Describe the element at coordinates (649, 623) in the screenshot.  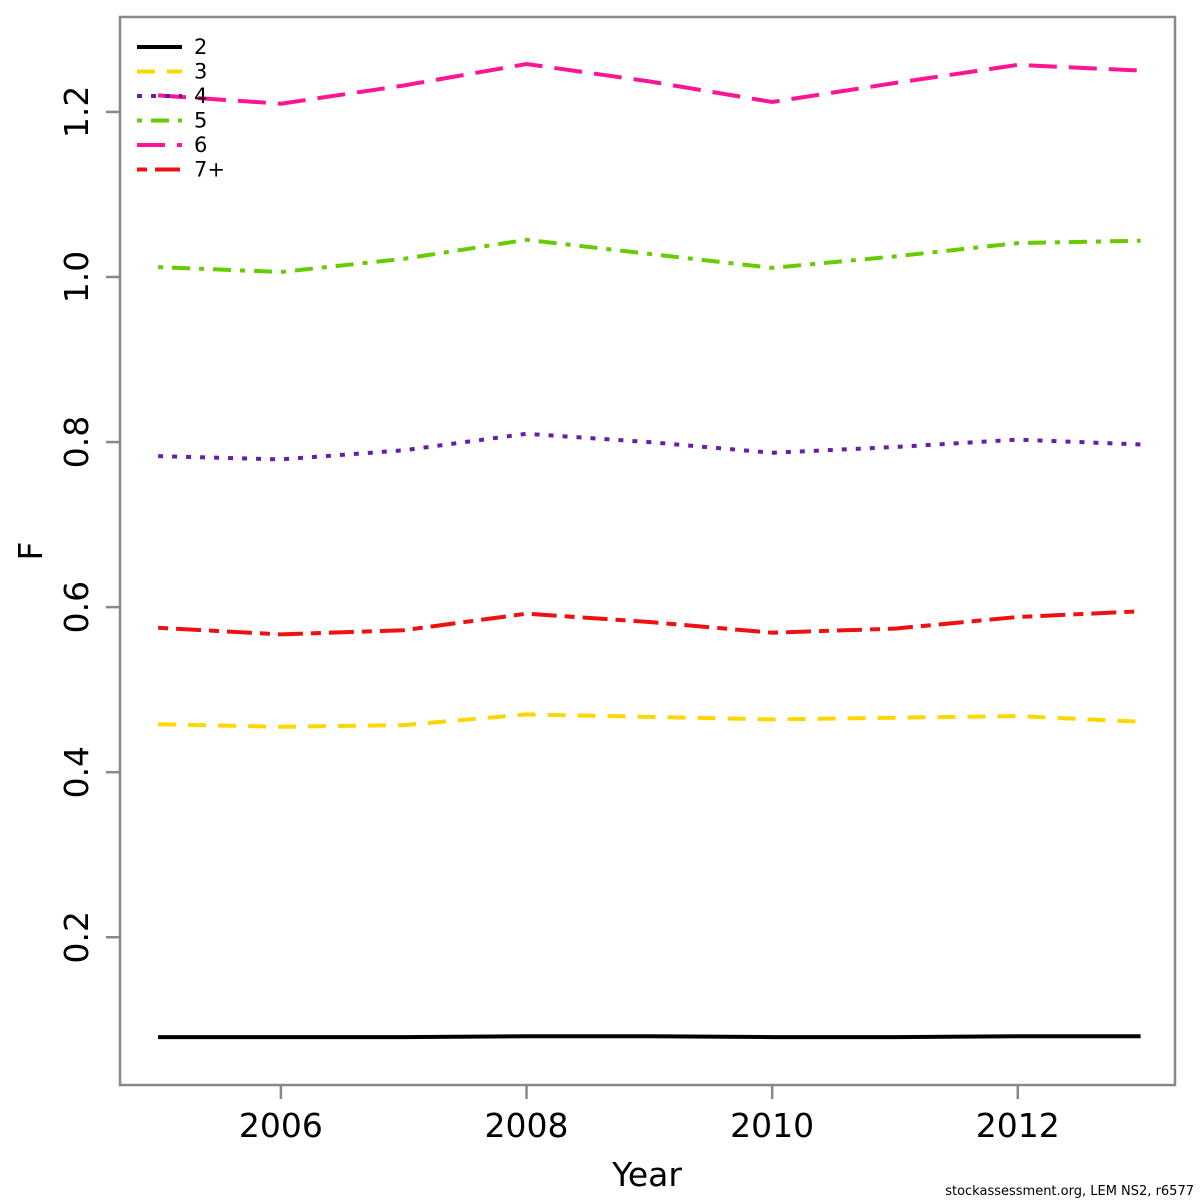
I see `series-line-7+` at that location.